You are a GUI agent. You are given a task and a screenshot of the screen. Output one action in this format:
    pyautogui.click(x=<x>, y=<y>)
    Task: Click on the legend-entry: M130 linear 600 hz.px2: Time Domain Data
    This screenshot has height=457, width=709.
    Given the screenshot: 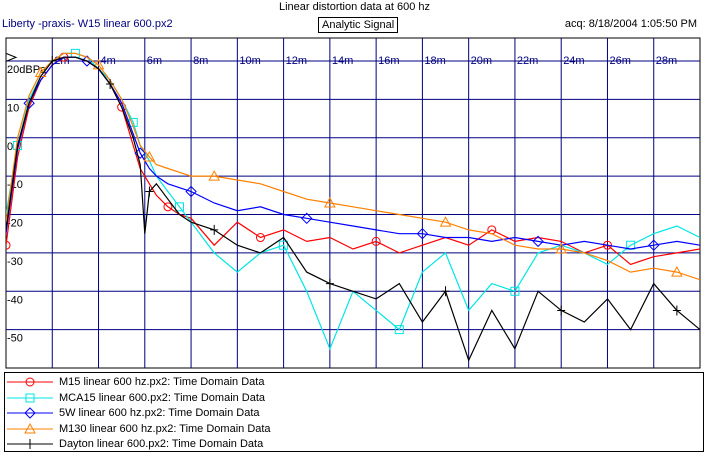 What is the action you would take?
    pyautogui.click(x=354, y=429)
    